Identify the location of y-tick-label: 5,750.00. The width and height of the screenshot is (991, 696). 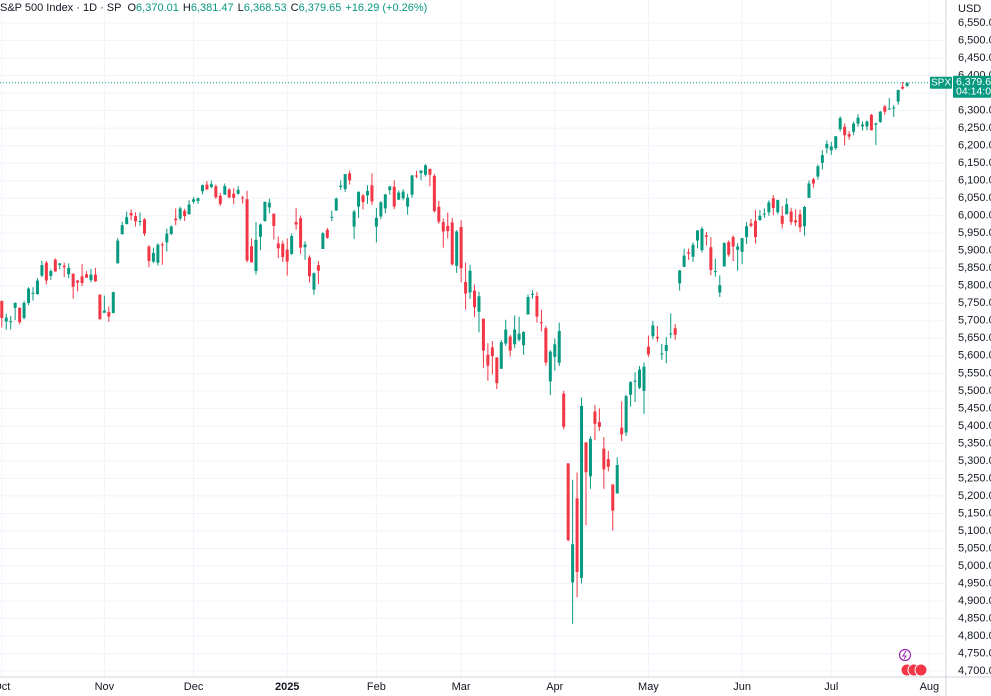
(974, 303).